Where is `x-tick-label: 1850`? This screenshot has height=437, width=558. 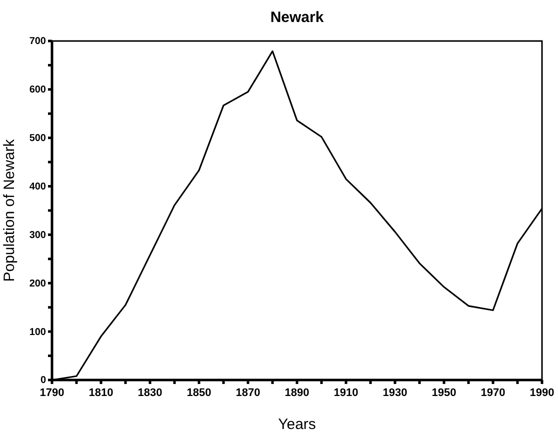
x-tick-label: 1850 is located at coordinates (199, 392).